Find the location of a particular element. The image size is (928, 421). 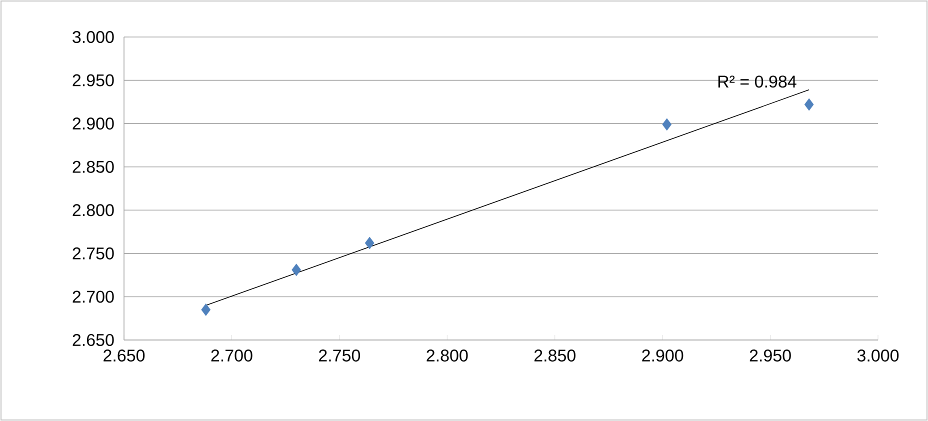

x-tick-label: 2.950 is located at coordinates (770, 356).